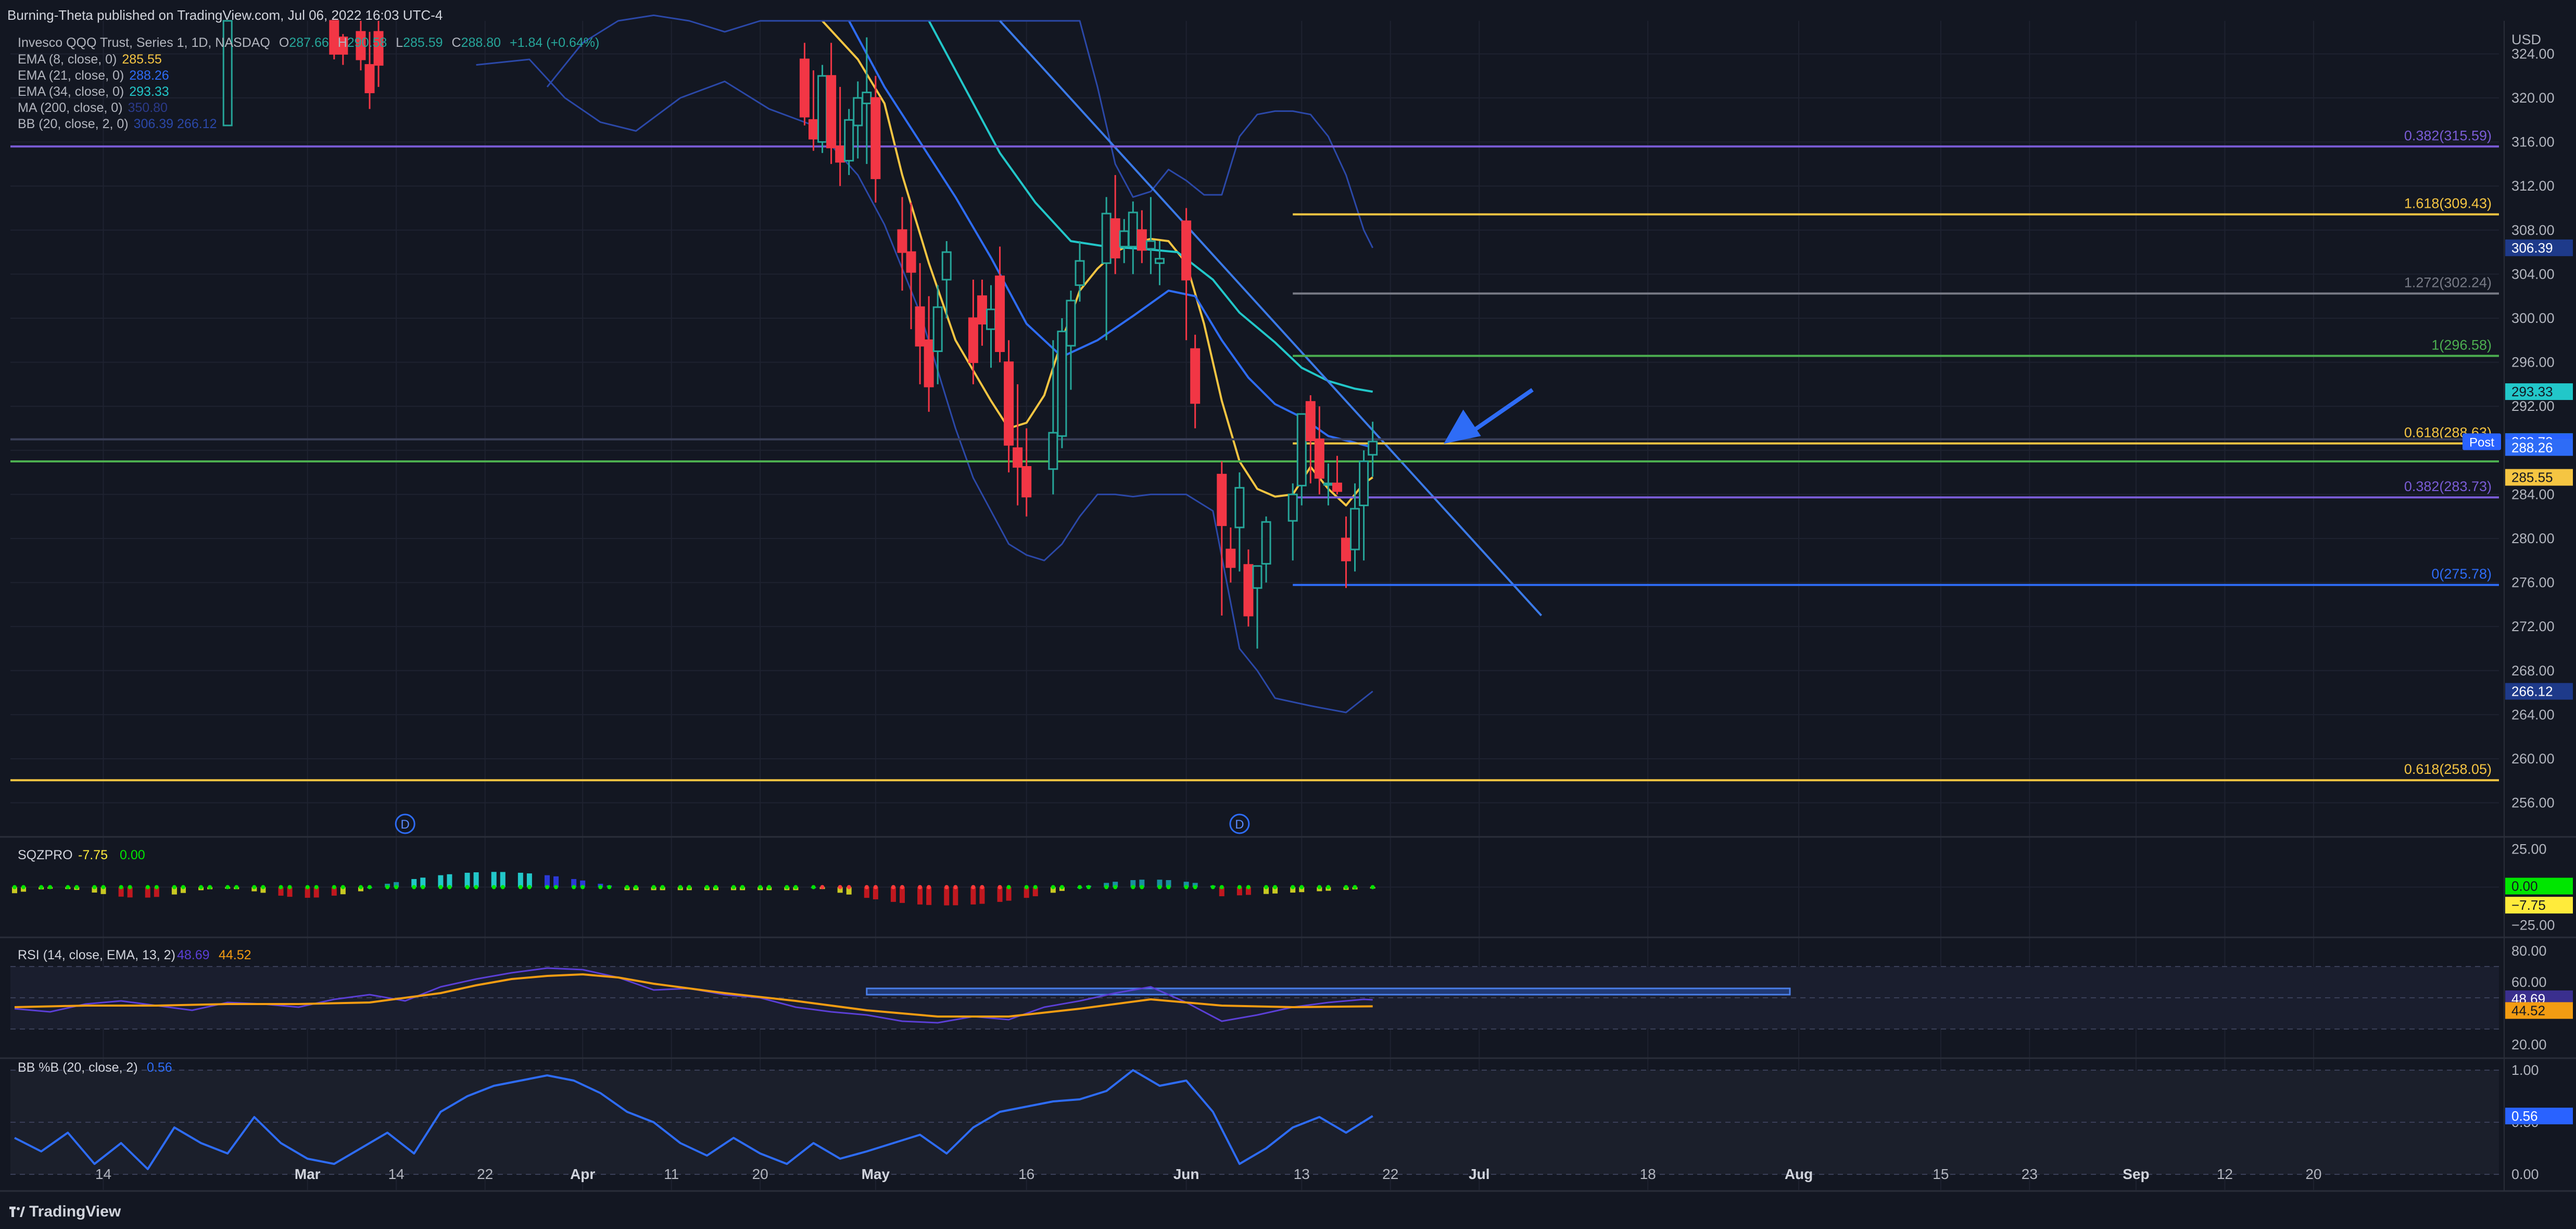 The width and height of the screenshot is (2576, 1229). What do you see at coordinates (2529, 951) in the screenshot?
I see `rsi-y-tick: 80.00` at bounding box center [2529, 951].